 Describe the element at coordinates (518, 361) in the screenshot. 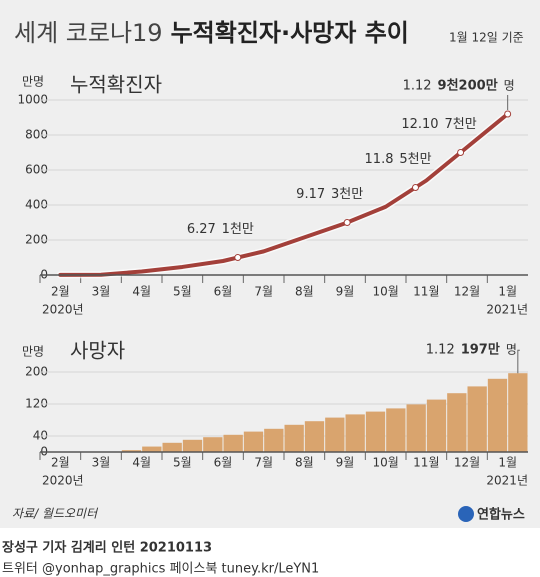

I see `leader-line` at that location.